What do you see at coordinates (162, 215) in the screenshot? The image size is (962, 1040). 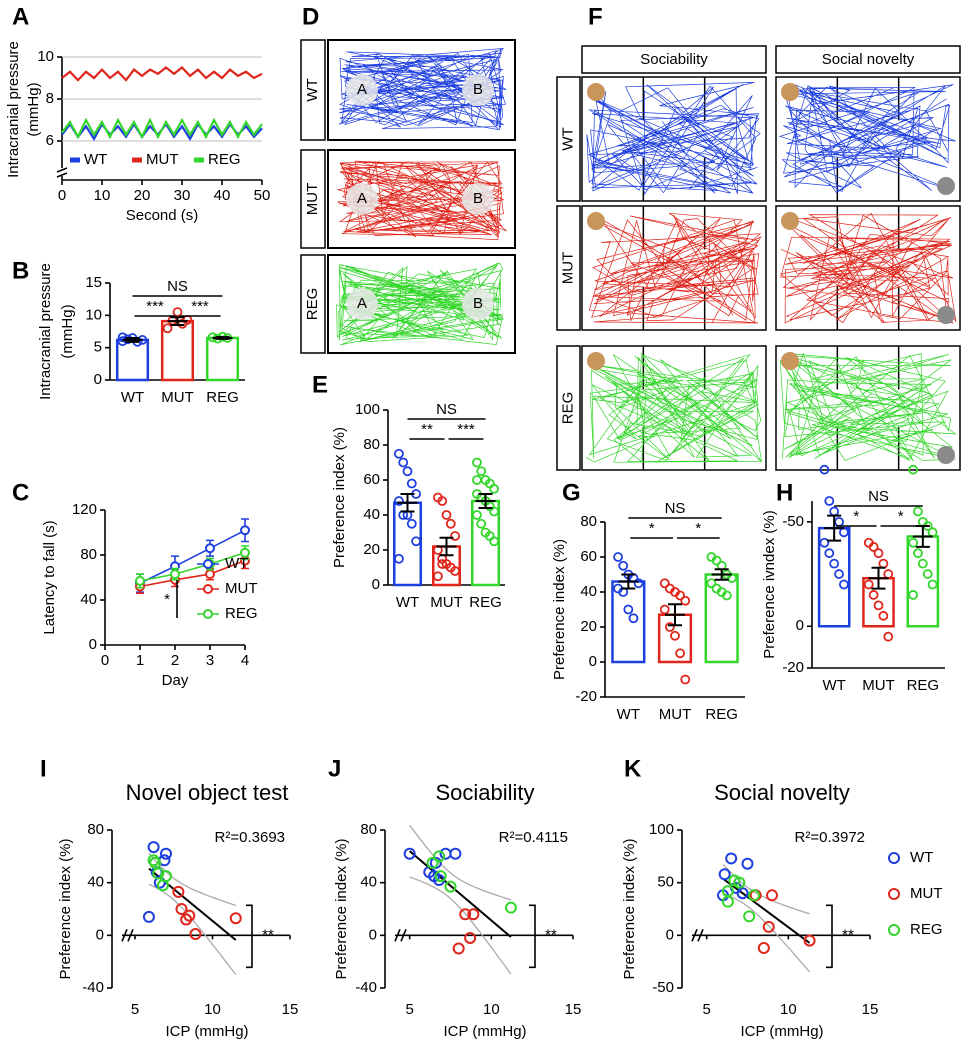 I see `x-axis-label: Second (s)` at bounding box center [162, 215].